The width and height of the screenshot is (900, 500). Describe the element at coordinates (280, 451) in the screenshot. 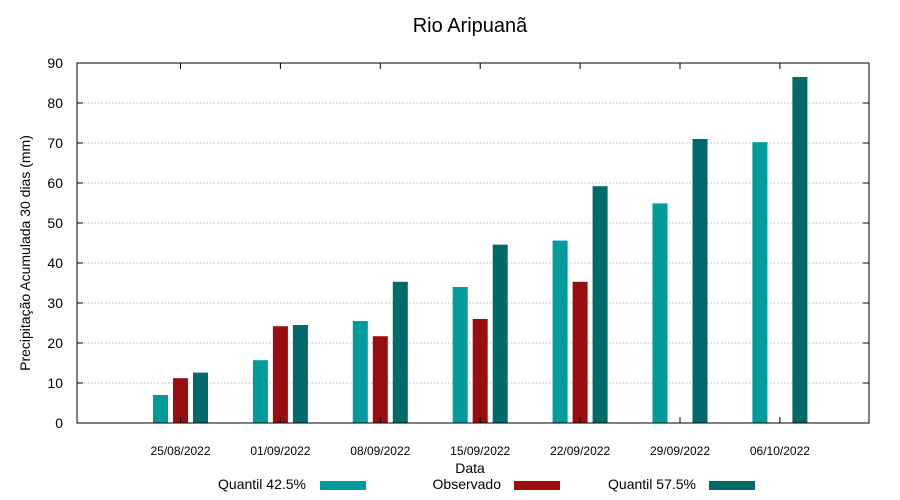

I see `x-tick-label: 01/09/2022` at that location.